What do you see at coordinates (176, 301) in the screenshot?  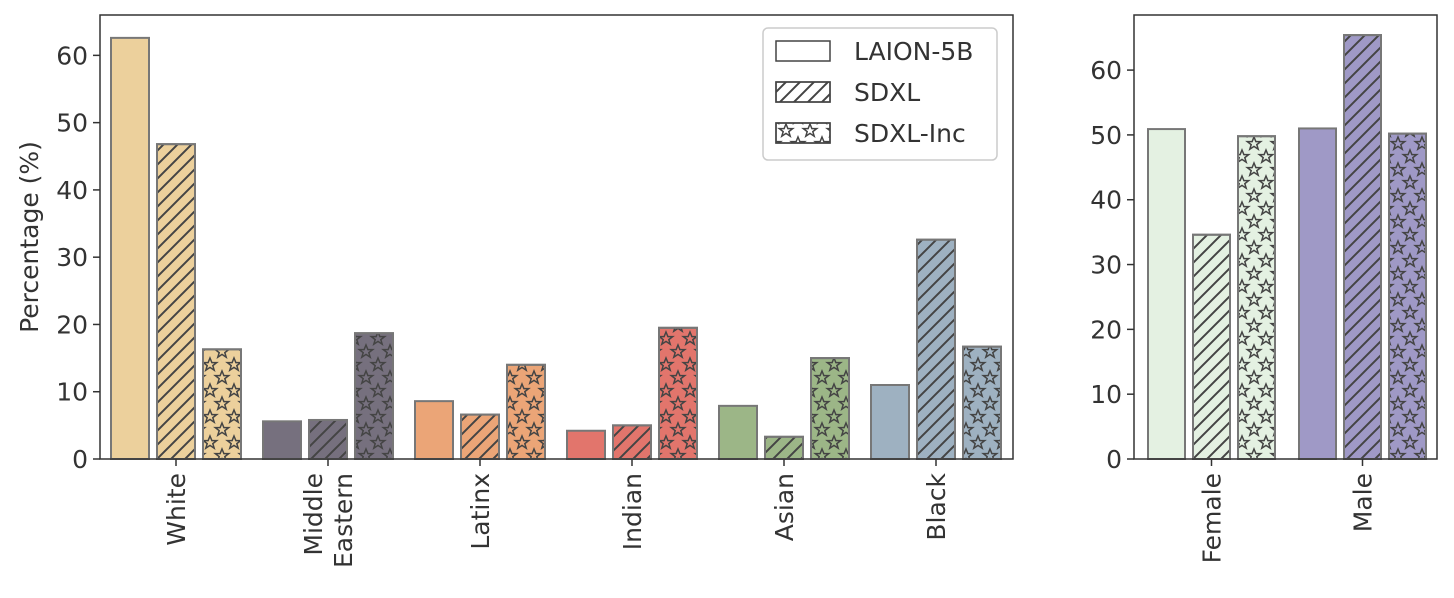 I see `bar-white-sdxl-pattern` at bounding box center [176, 301].